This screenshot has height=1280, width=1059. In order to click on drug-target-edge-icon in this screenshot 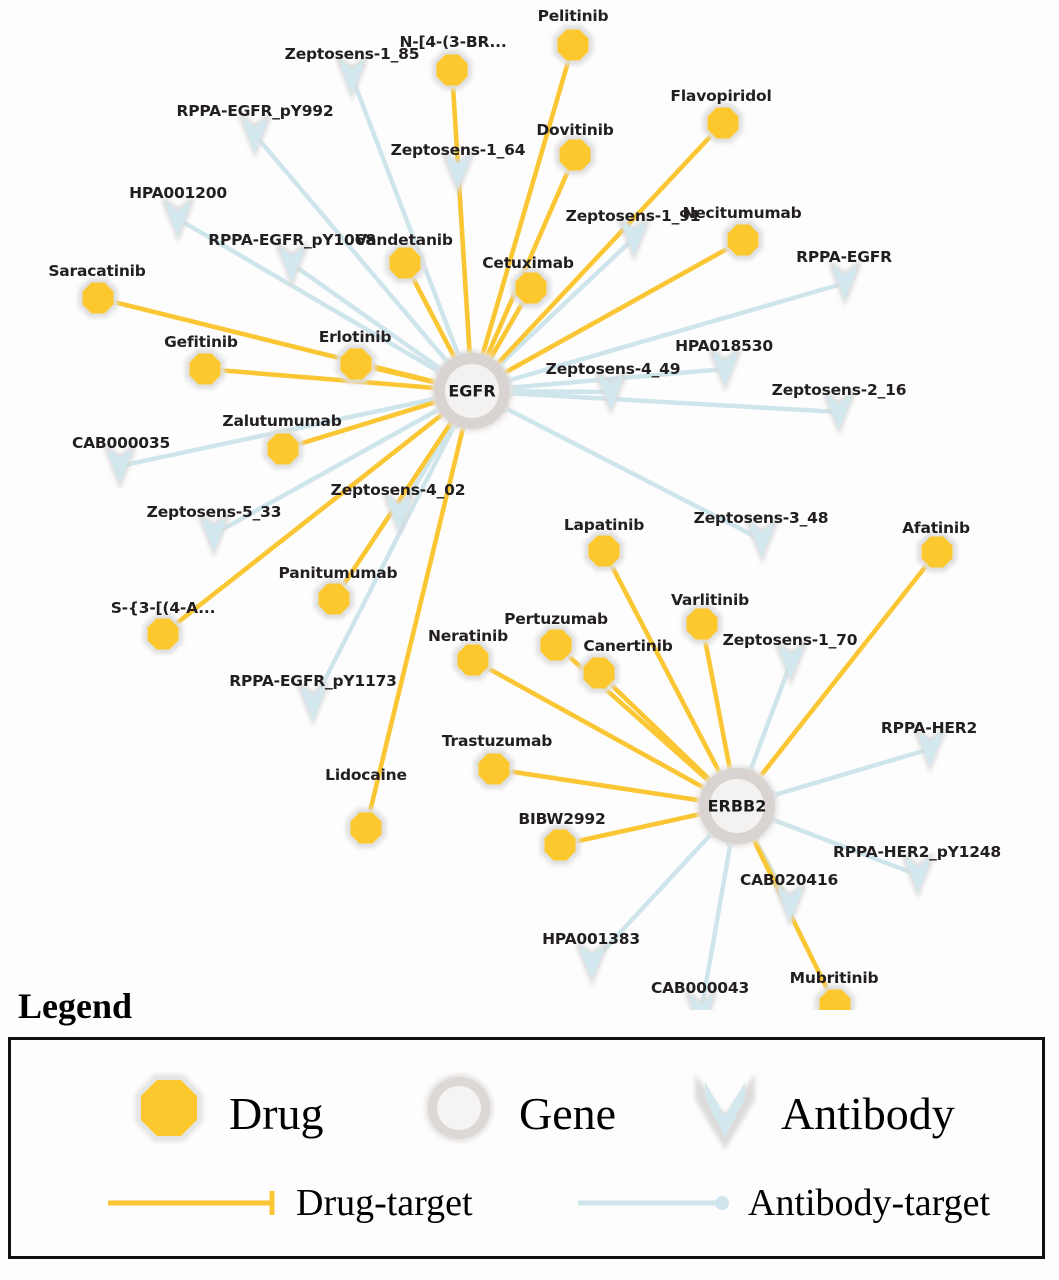, I will do `click(191, 1203)`.